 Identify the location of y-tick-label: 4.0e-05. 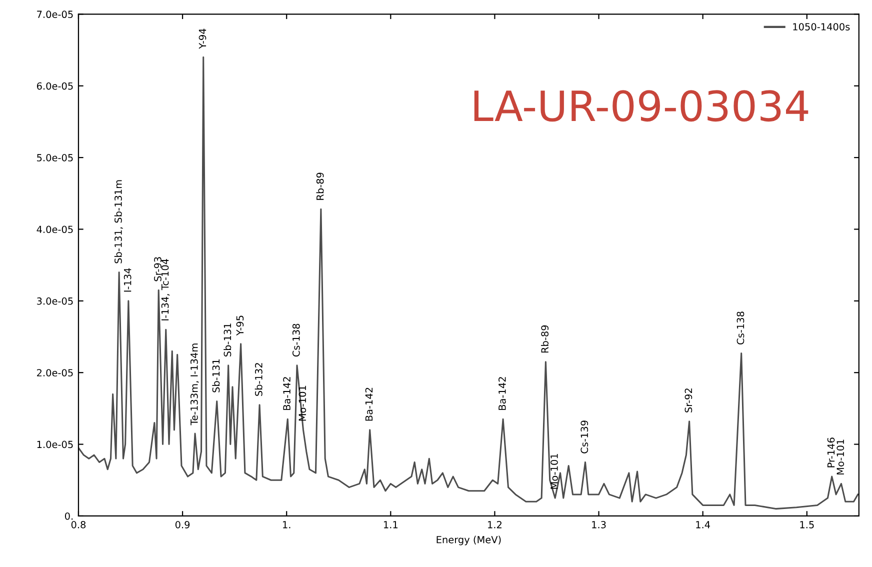
(54, 230).